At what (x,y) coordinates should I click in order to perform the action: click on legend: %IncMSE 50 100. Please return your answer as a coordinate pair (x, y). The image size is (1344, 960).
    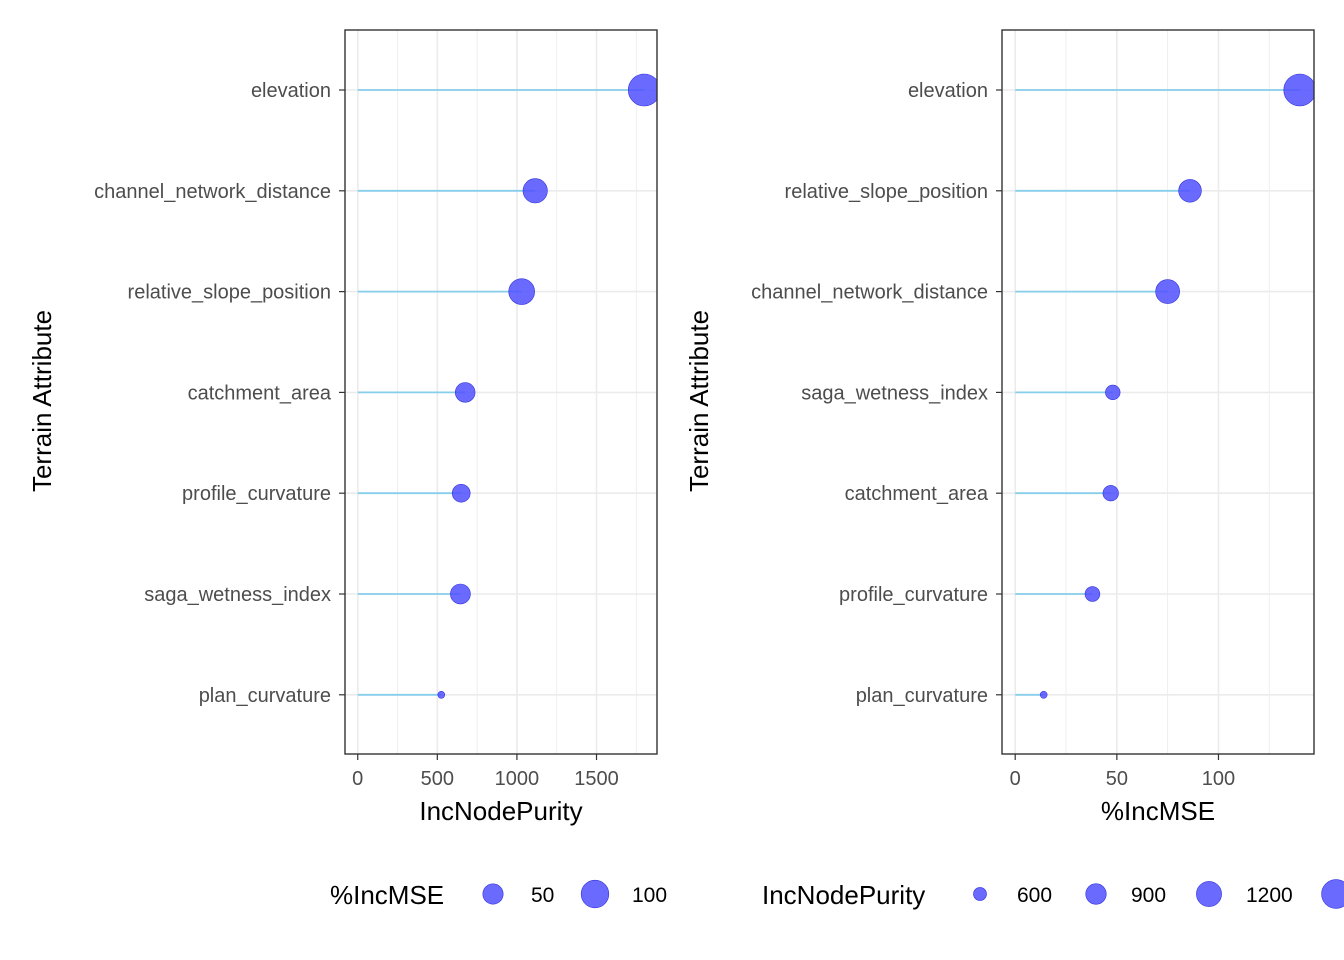
    Looking at the image, I should click on (498, 894).